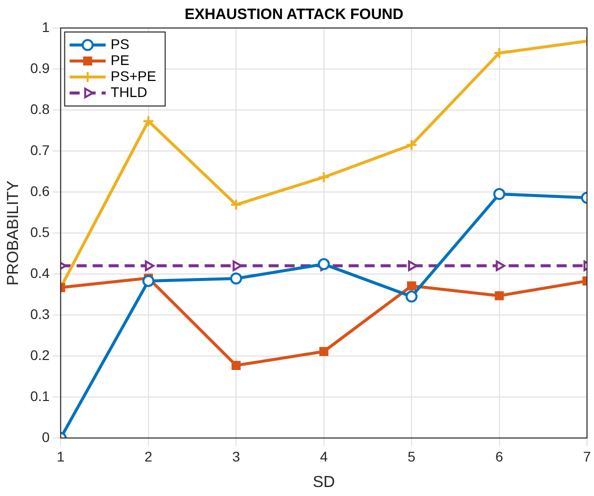  I want to click on x-tick-label: 5, so click(412, 456).